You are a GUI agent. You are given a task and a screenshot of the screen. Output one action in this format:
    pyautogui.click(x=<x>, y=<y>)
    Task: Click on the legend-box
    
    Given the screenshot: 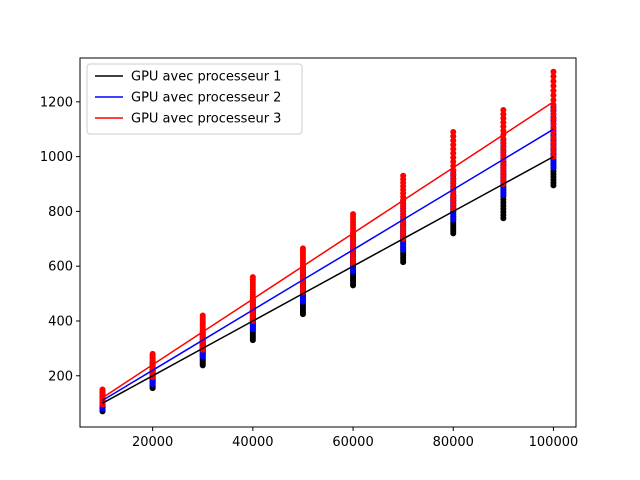 What is the action you would take?
    pyautogui.click(x=194, y=99)
    